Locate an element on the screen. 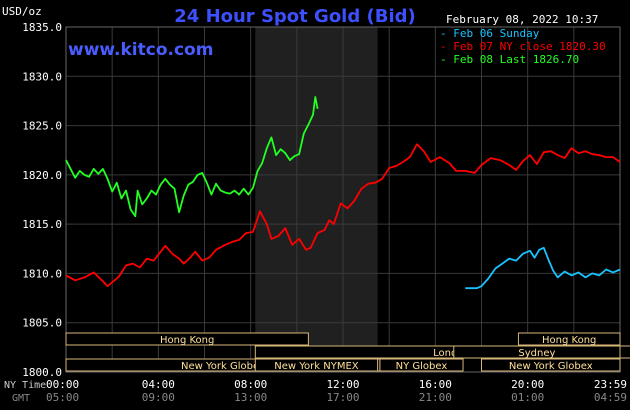 The image size is (630, 410). x-tick-label-gmt: 09:00 is located at coordinates (158, 397).